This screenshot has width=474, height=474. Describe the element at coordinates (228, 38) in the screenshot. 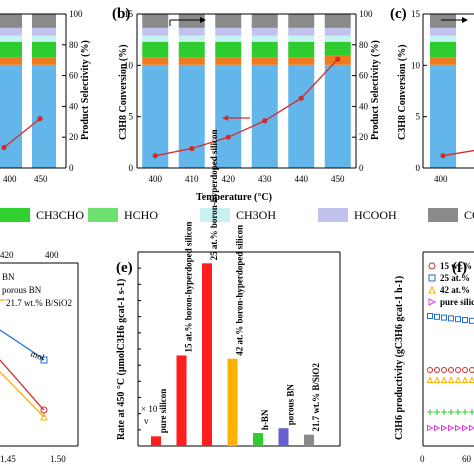

I see `panel-b-bar-420-CH3OH` at that location.